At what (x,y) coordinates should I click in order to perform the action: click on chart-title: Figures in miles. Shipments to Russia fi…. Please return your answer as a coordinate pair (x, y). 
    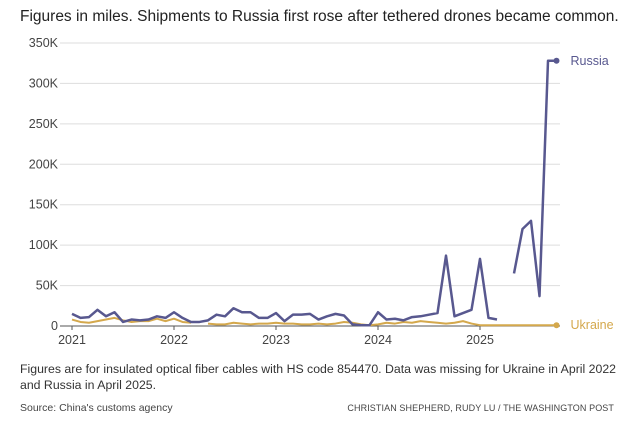
    Looking at the image, I should click on (319, 16).